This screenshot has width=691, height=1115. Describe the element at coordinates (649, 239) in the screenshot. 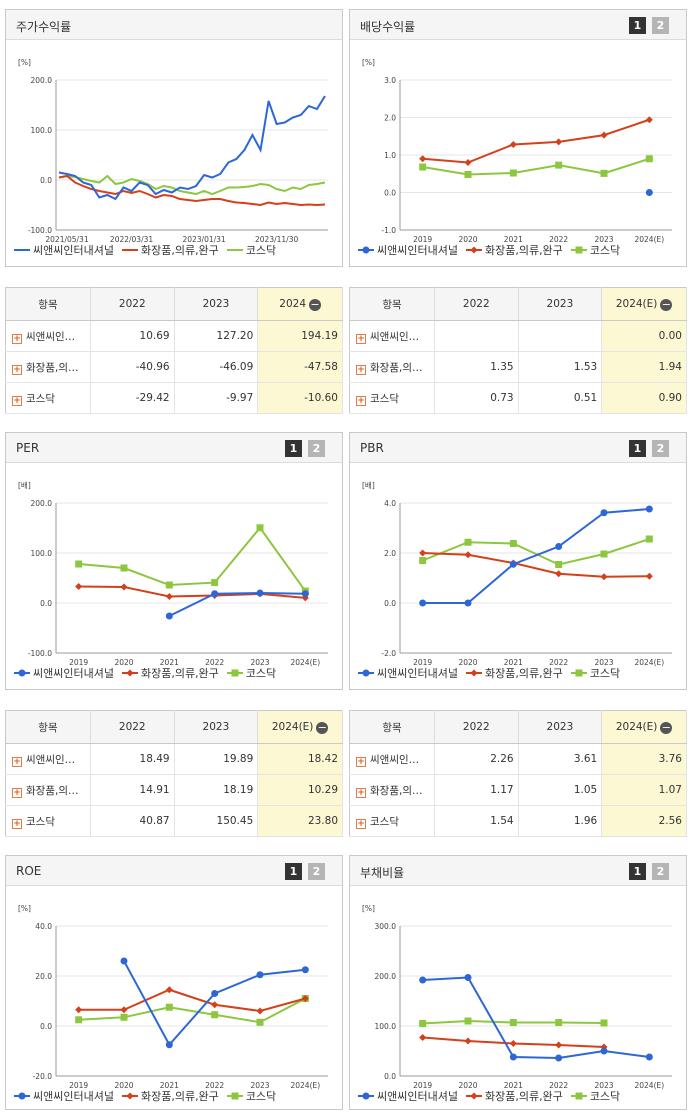

I see `x-tick-label: 2024(E)` at that location.